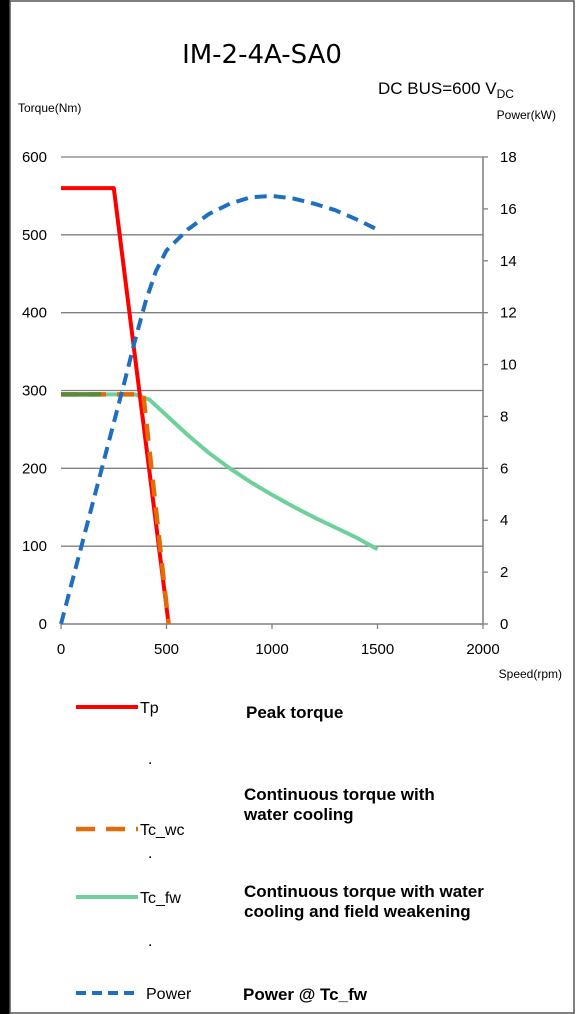 This screenshot has height=1014, width=576. Describe the element at coordinates (357, 911) in the screenshot. I see `legend-desc-tc-fw-line2: cooling and field weakening` at that location.